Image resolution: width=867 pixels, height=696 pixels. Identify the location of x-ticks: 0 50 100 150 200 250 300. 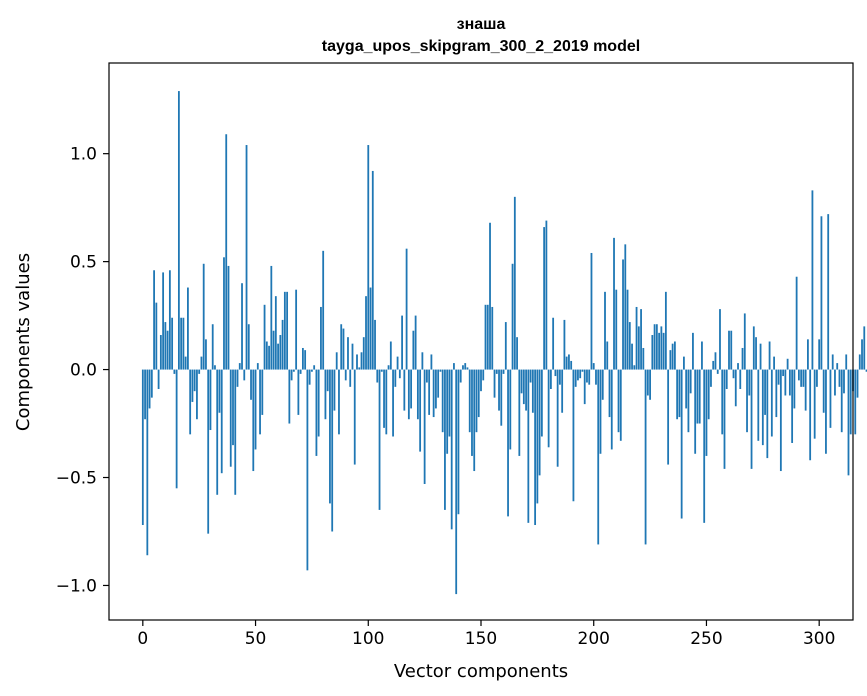
(486, 634).